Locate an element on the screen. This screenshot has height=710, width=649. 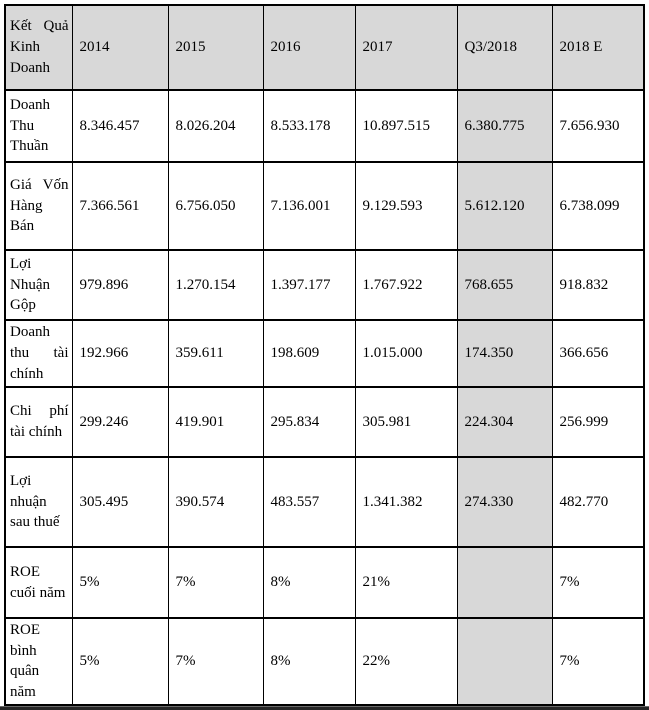
table-cell: 192.966 is located at coordinates (120, 353).